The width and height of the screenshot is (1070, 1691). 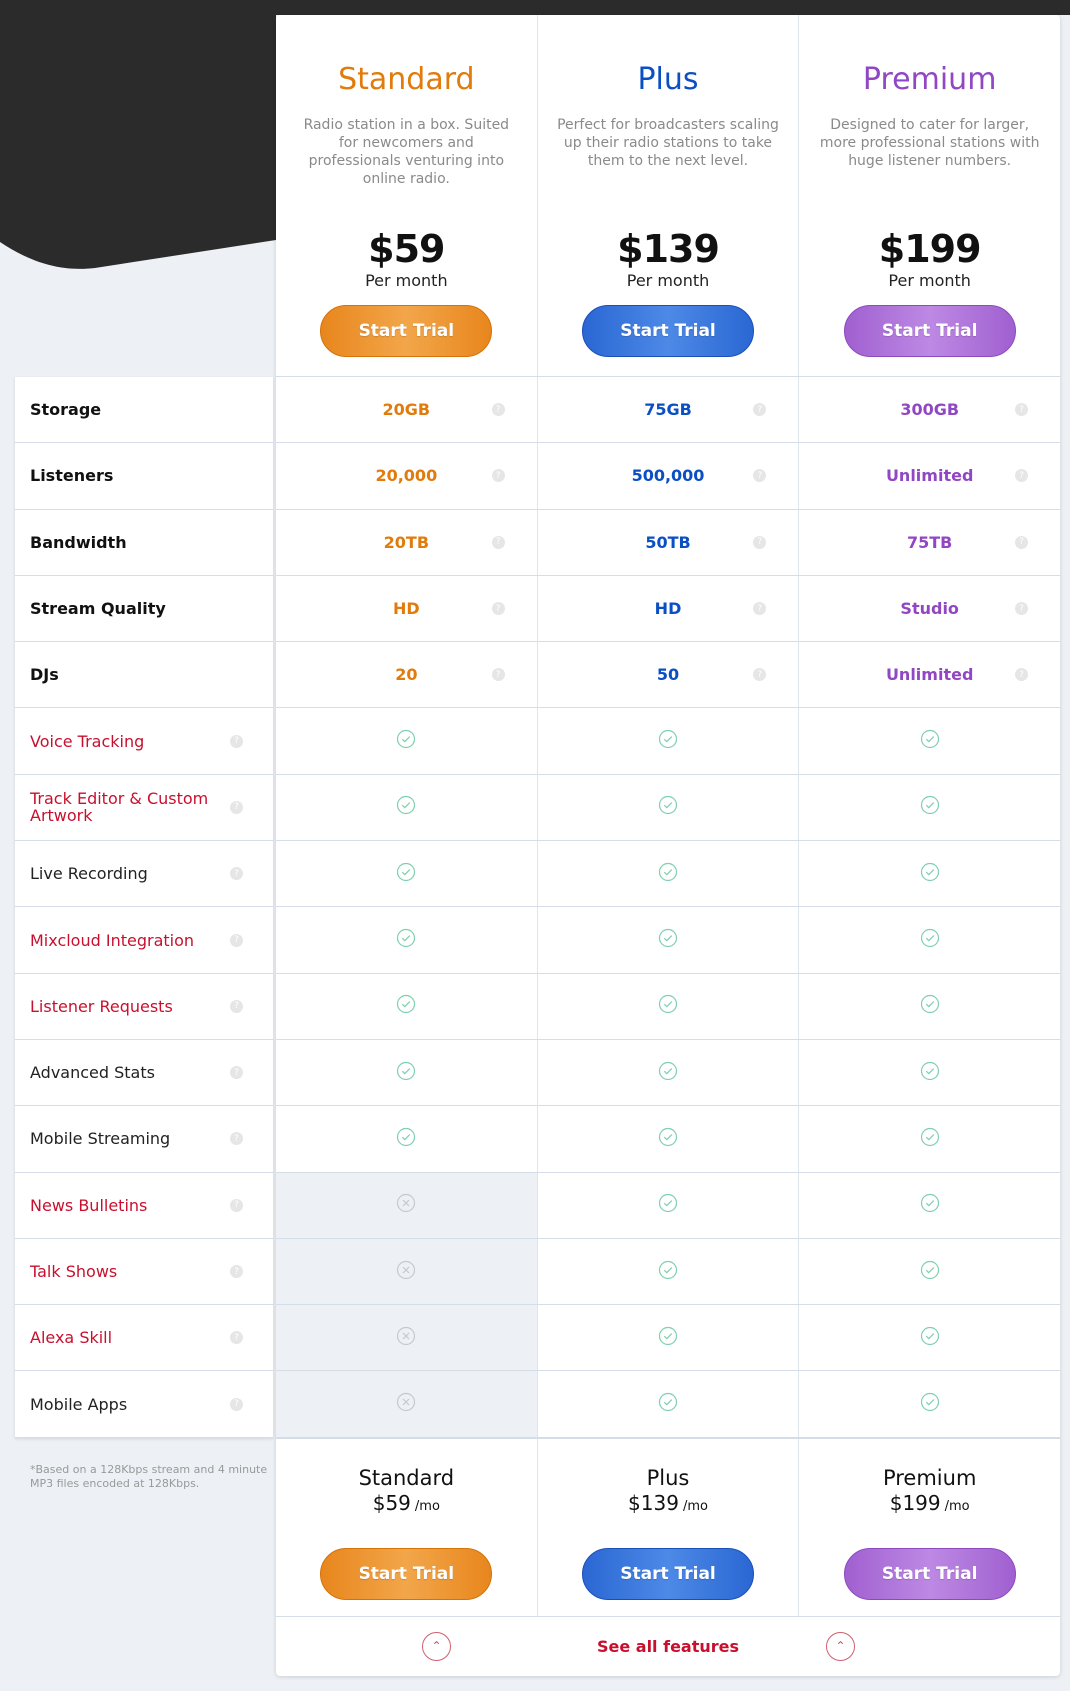 What do you see at coordinates (668, 1646) in the screenshot?
I see `see-all-features-link: See all features` at bounding box center [668, 1646].